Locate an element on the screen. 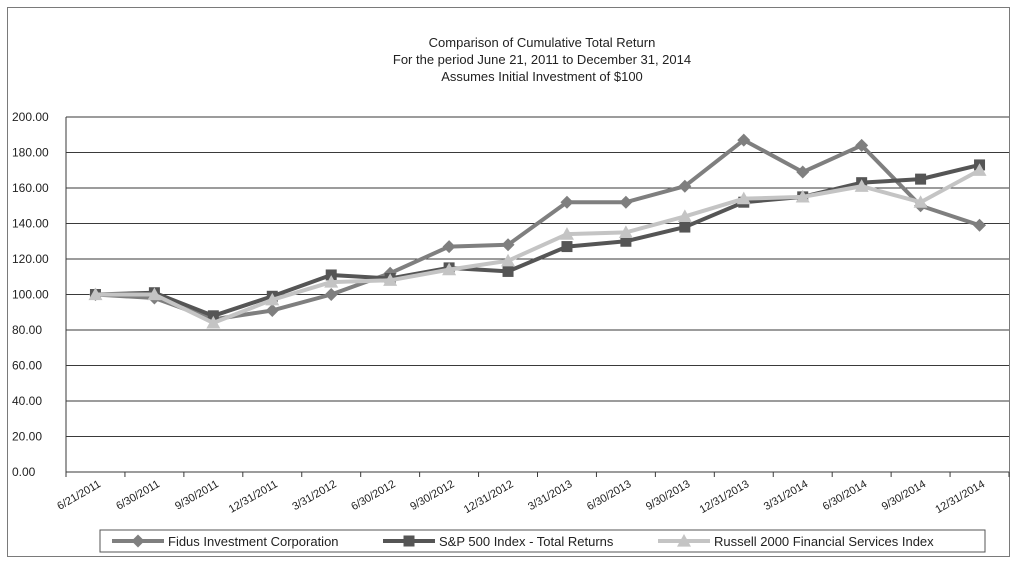  y-tick-label: 200.00 is located at coordinates (30, 117).